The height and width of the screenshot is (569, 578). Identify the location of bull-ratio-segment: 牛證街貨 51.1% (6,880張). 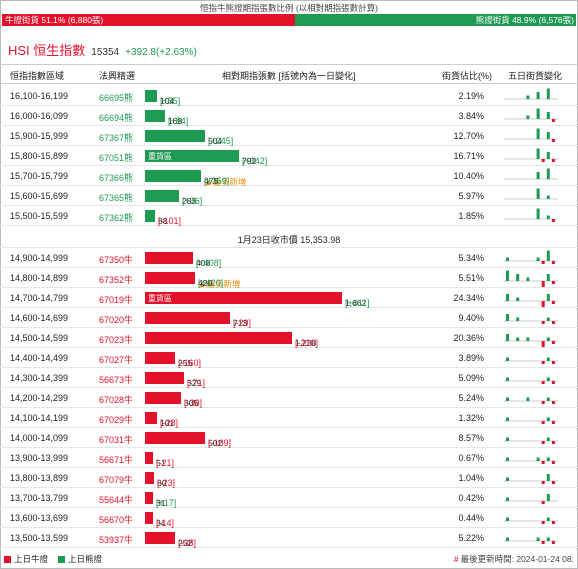
(149, 20).